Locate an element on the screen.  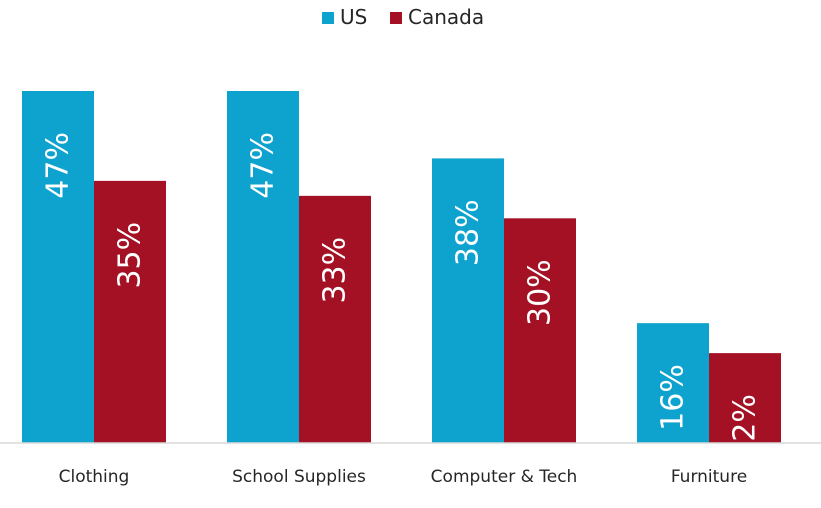
bar-us-clothing is located at coordinates (58, 267).